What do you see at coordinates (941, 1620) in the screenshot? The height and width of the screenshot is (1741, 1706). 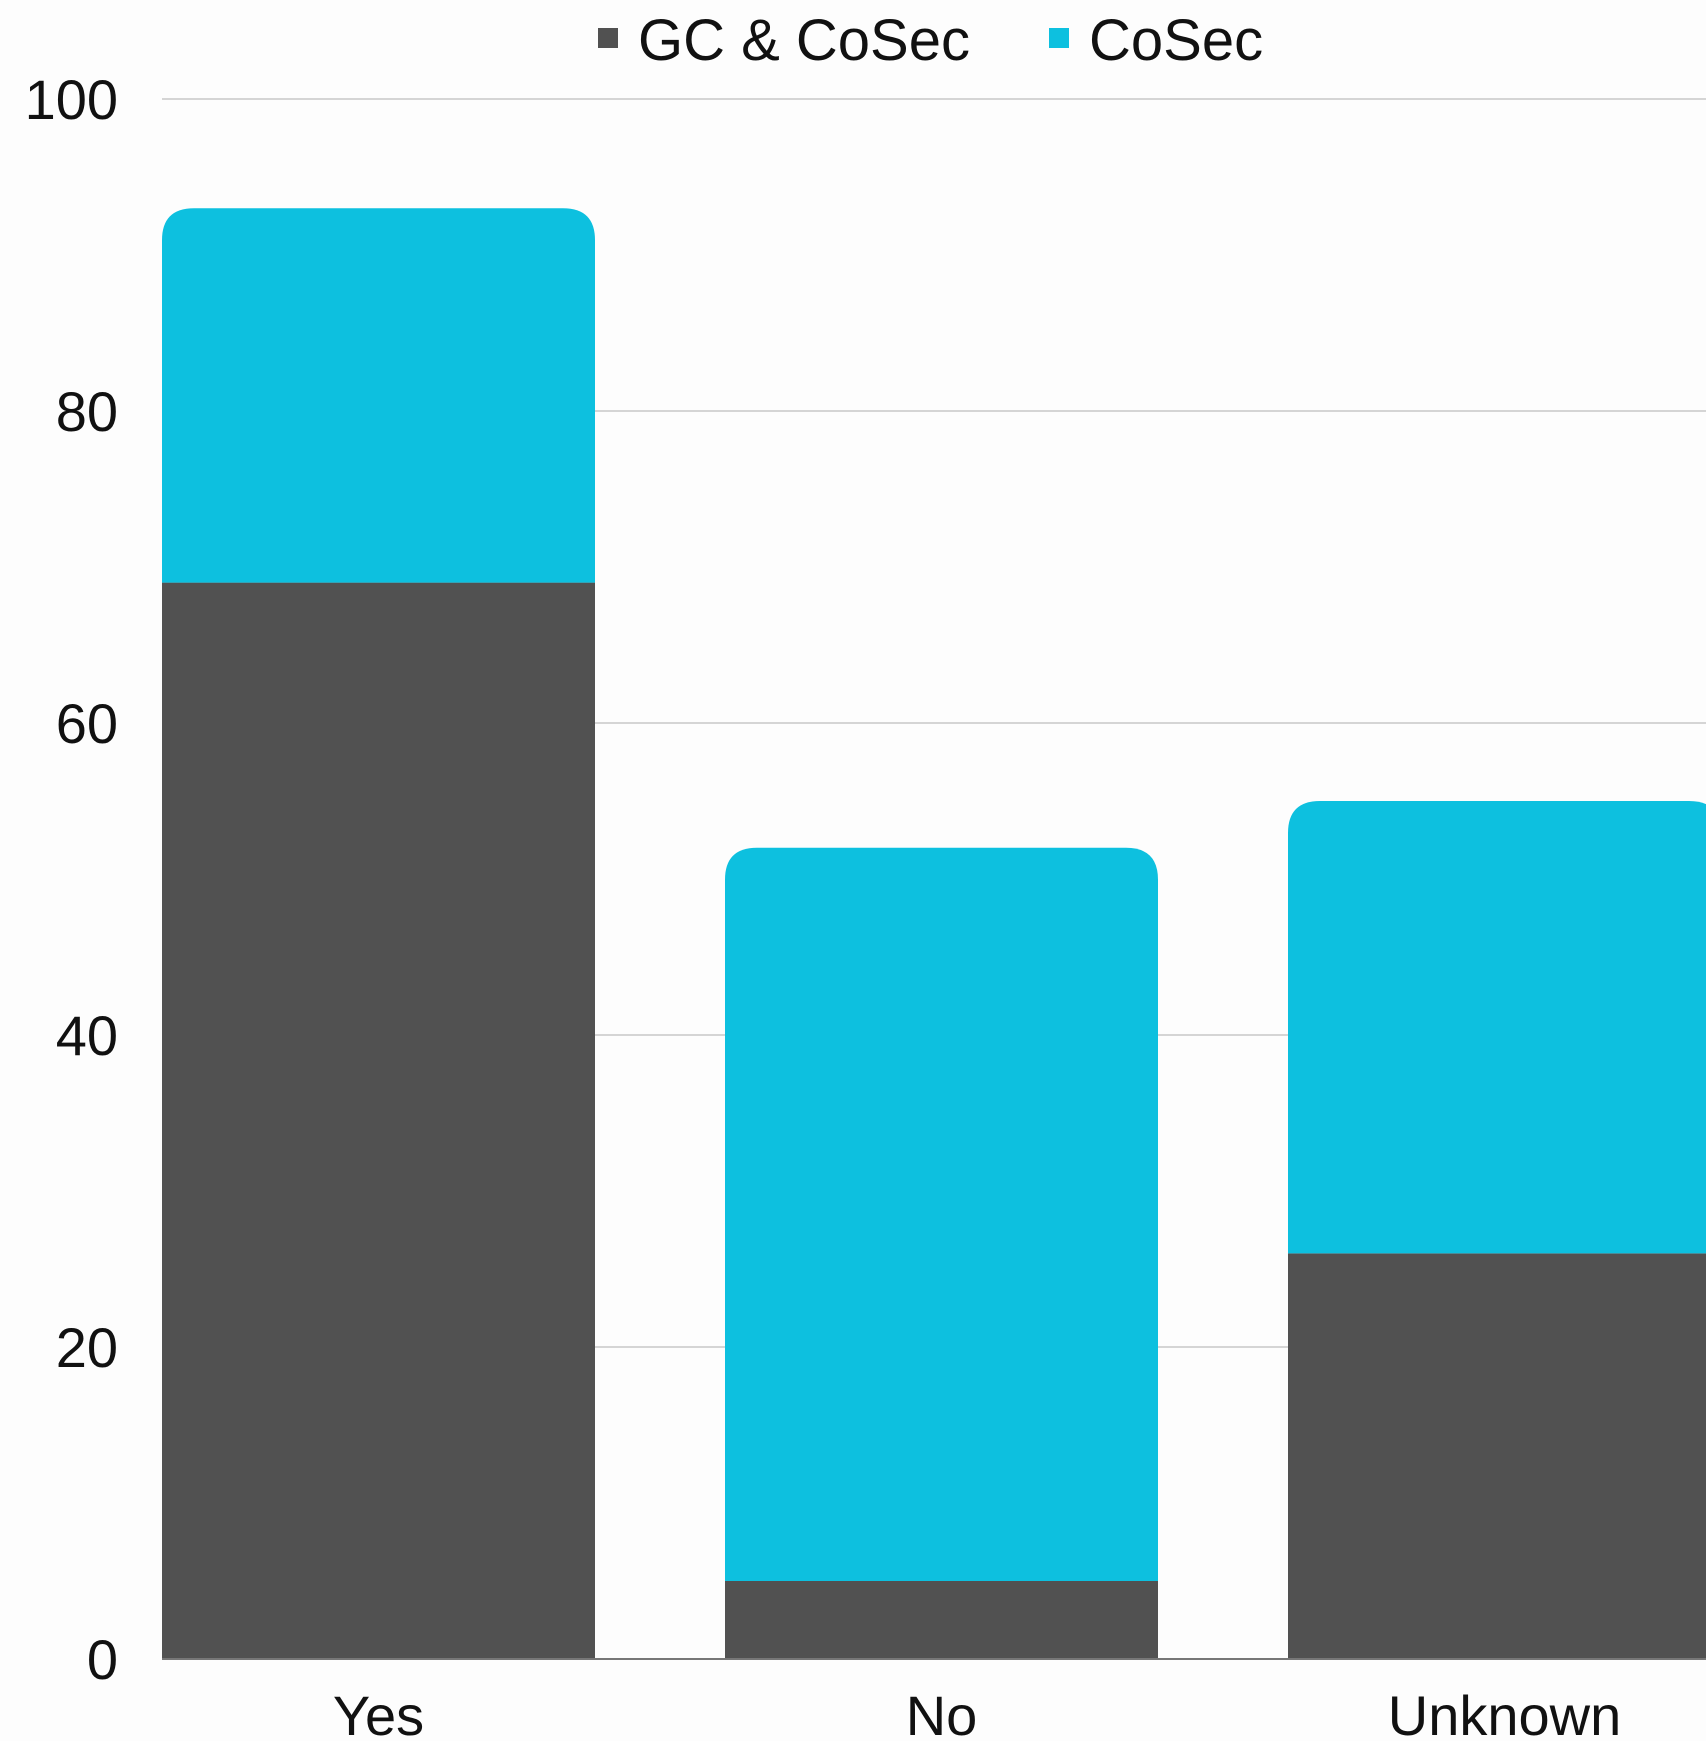 I see `bar-segment-no-gc-cosec` at bounding box center [941, 1620].